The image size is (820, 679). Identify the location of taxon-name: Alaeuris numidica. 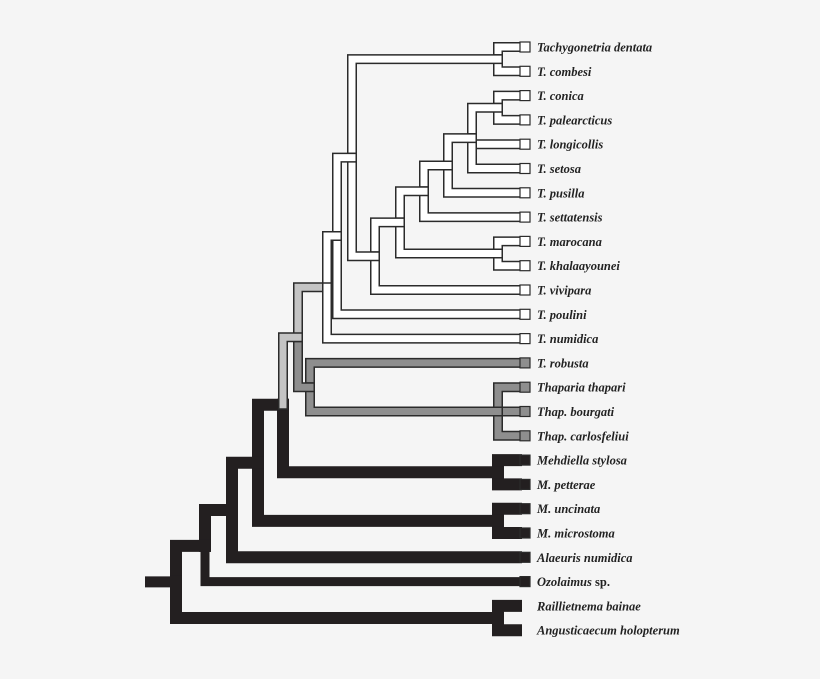
(584, 558).